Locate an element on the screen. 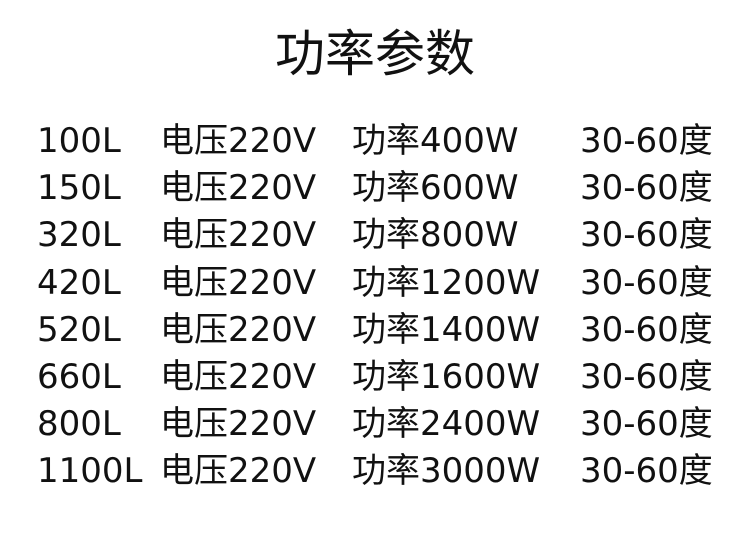  spec-capacity: 150L is located at coordinates (79, 188).